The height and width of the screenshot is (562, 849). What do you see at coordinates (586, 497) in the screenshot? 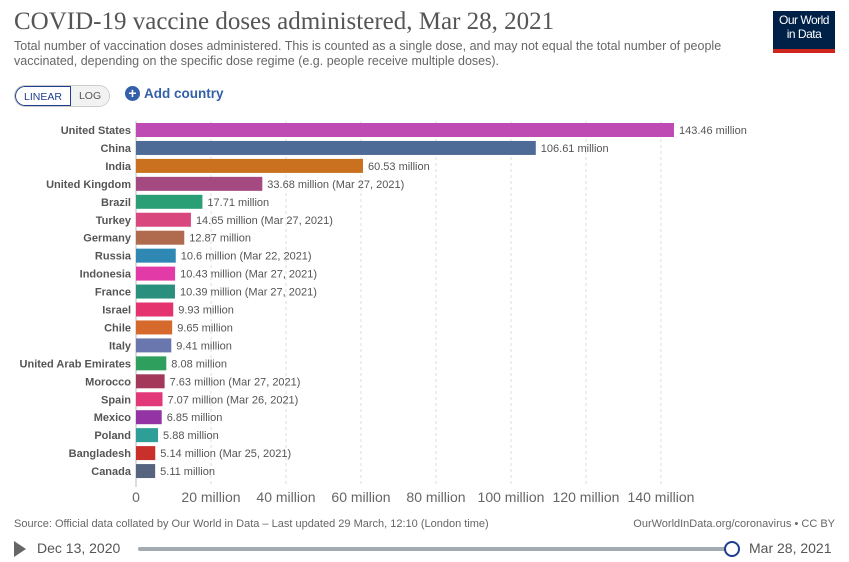
I see `x-tick-label: 120 million` at bounding box center [586, 497].